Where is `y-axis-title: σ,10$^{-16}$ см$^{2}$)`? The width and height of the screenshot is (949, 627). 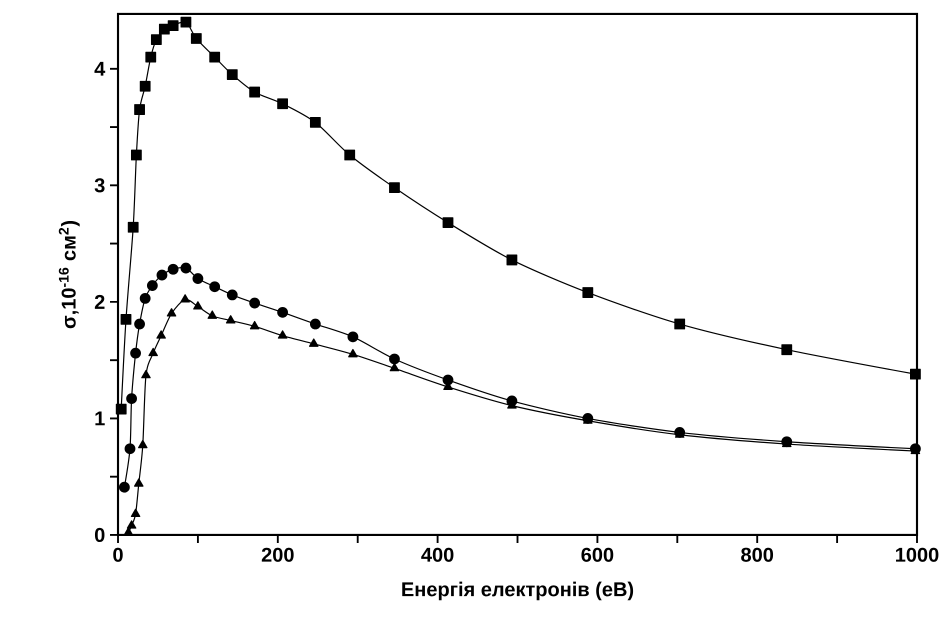 y-axis-title: σ,10$^{-16}$ см$^{2}$) is located at coordinates (69, 274).